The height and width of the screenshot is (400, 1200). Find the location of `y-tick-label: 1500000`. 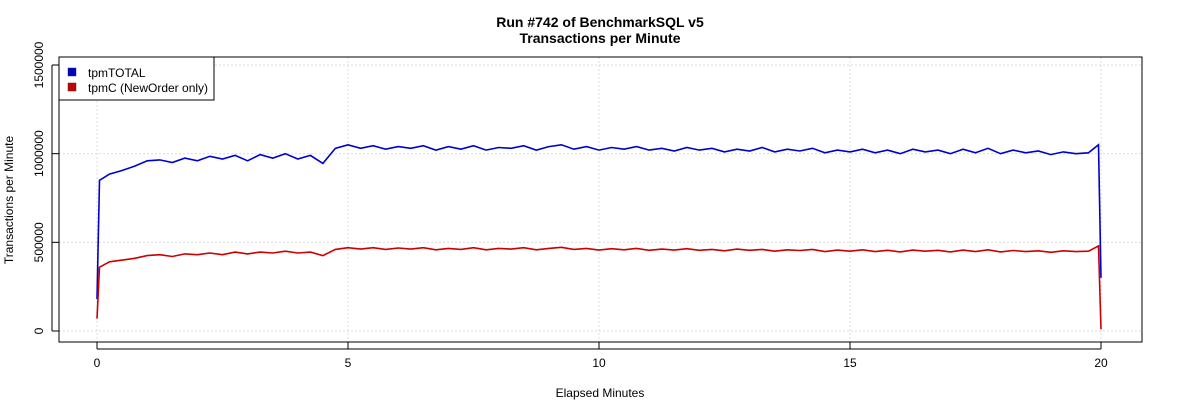

y-tick-label: 1500000 is located at coordinates (39, 64).